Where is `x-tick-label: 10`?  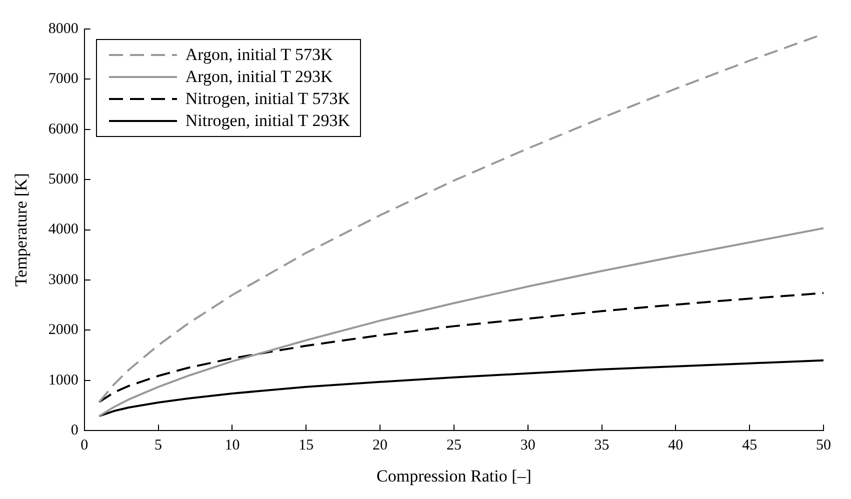 x-tick-label: 10 is located at coordinates (232, 446).